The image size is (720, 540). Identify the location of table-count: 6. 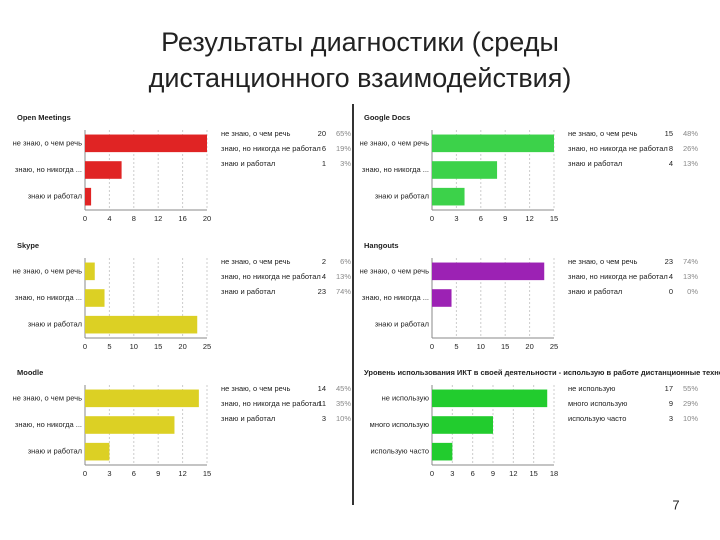
(324, 148).